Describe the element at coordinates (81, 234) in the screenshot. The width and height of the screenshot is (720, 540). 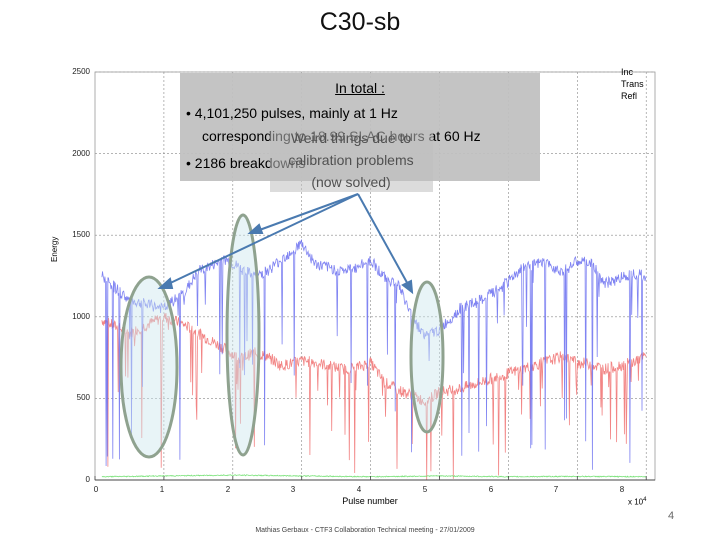
I see `y-tick-label: 1500` at that location.